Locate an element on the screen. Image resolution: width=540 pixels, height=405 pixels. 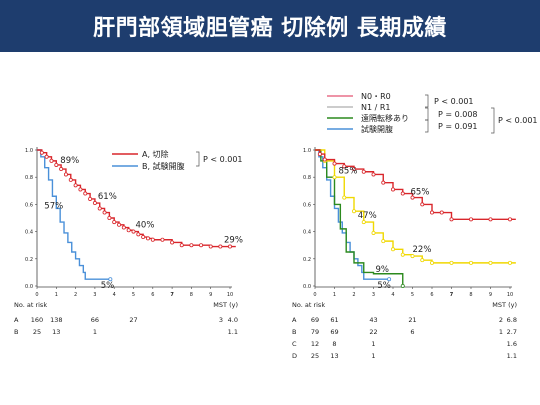
mst-value: 2.7 is located at coordinates (512, 332).